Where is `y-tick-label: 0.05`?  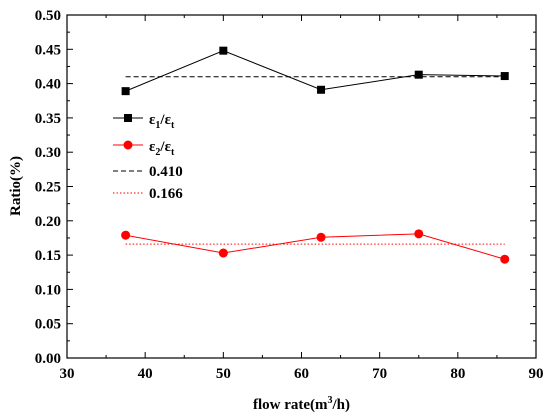 y-tick-label: 0.05 is located at coordinates (48, 325).